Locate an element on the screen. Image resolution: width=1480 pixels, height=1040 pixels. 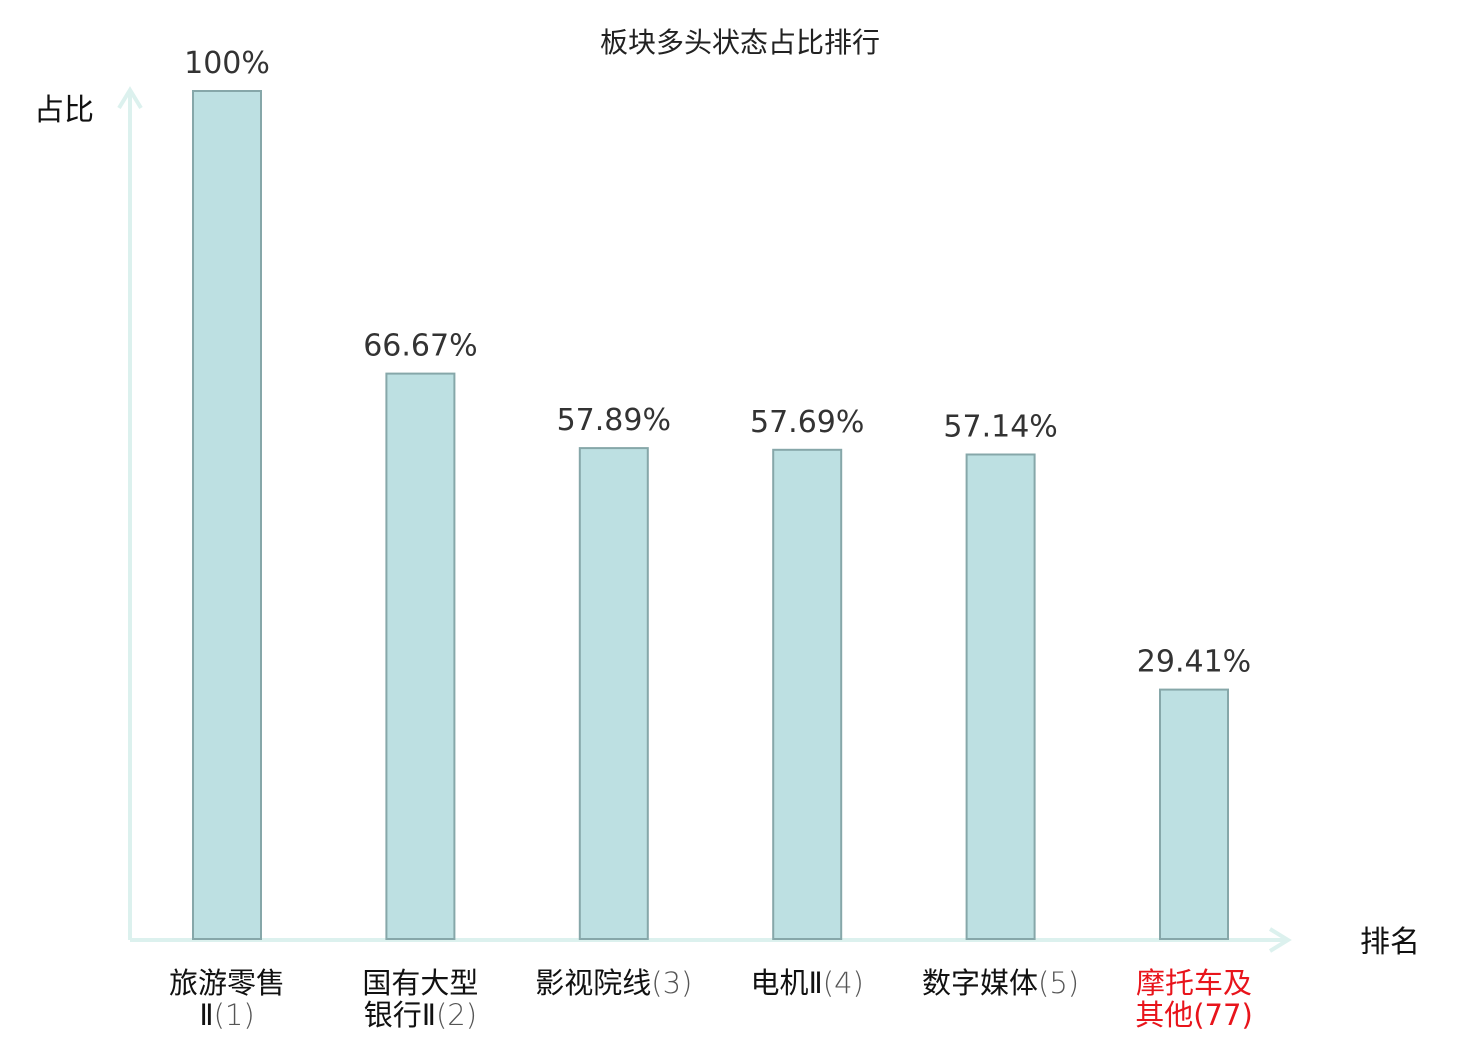
category-tick-label: 影视院线(3) is located at coordinates (613, 983).